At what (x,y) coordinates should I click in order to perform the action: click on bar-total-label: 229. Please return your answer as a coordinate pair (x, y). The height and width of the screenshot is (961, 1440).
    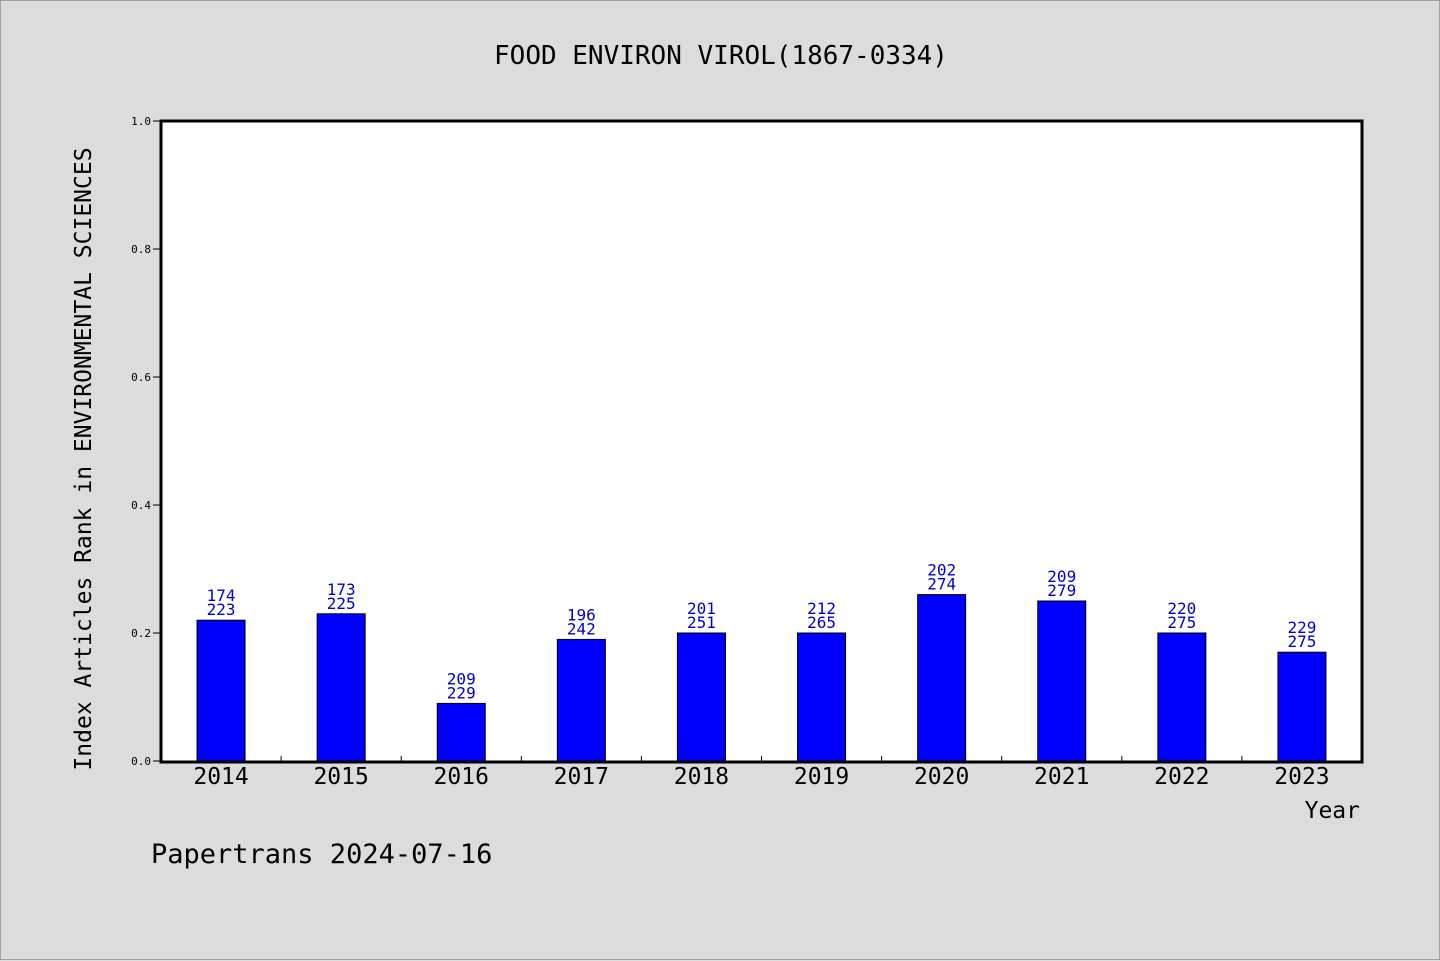
    Looking at the image, I should click on (461, 692).